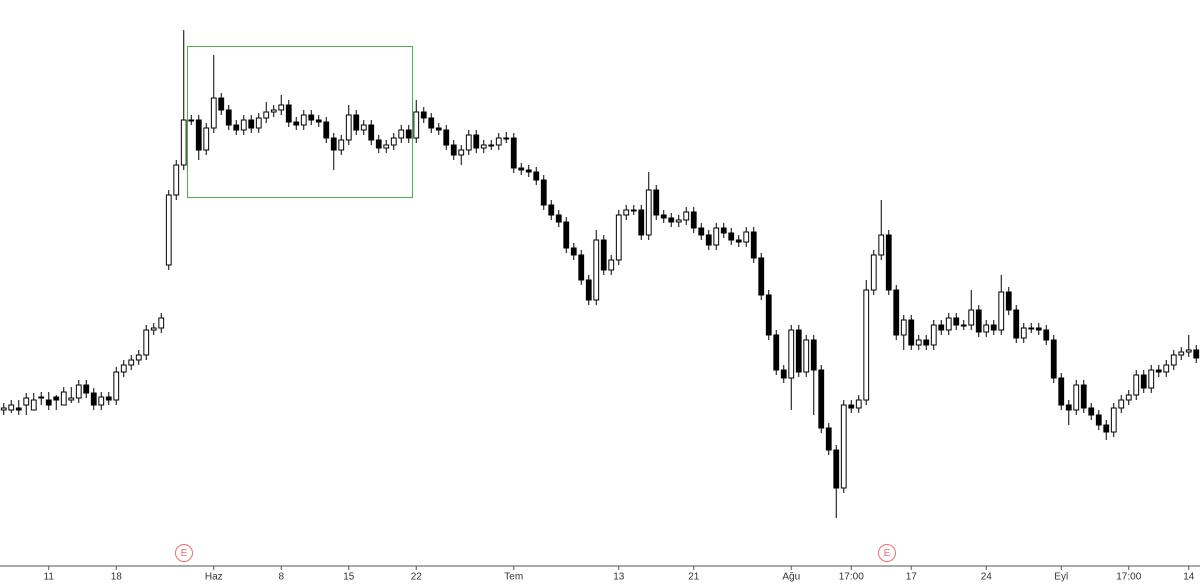  Describe the element at coordinates (49, 577) in the screenshot. I see `x-tick-label: 11` at that location.